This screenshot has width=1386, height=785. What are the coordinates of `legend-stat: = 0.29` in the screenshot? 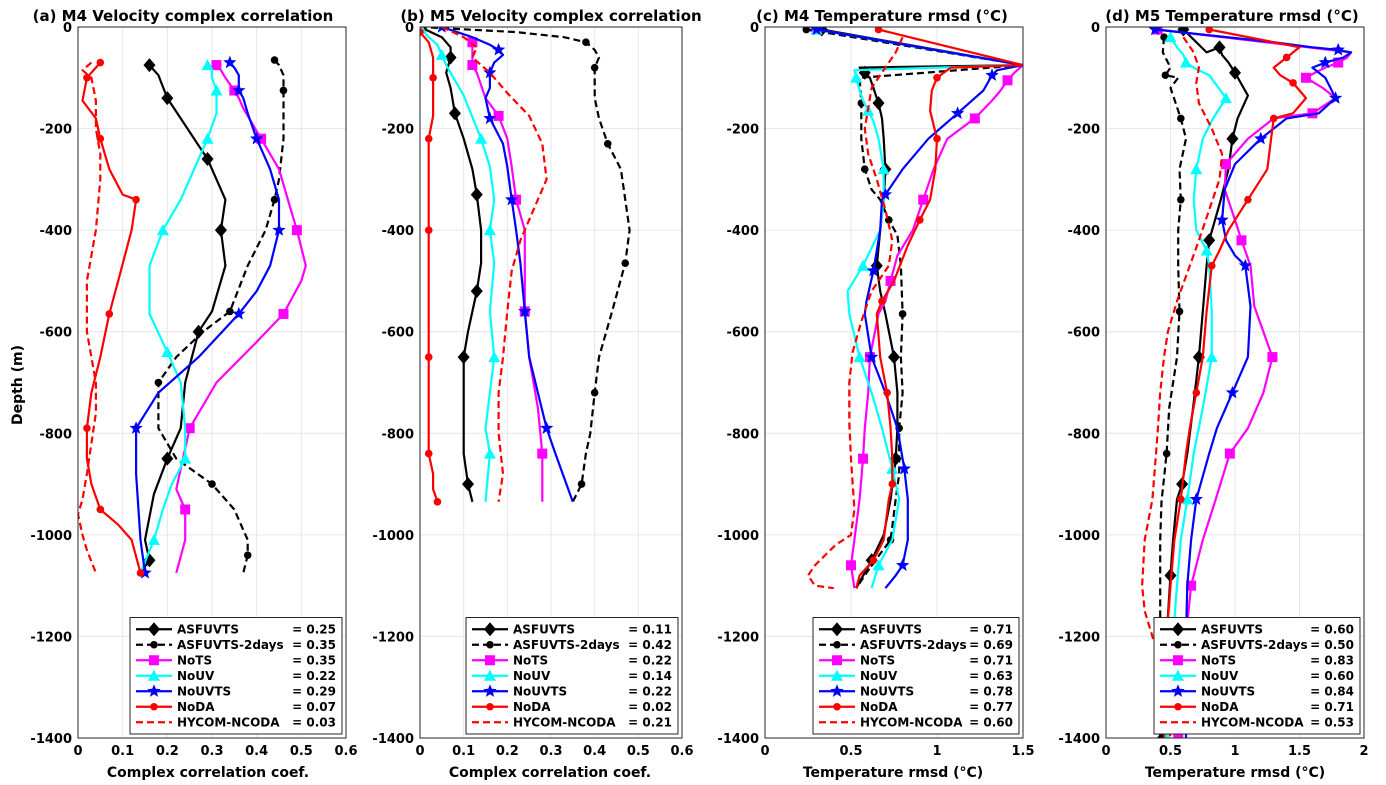 It's located at (314, 691).